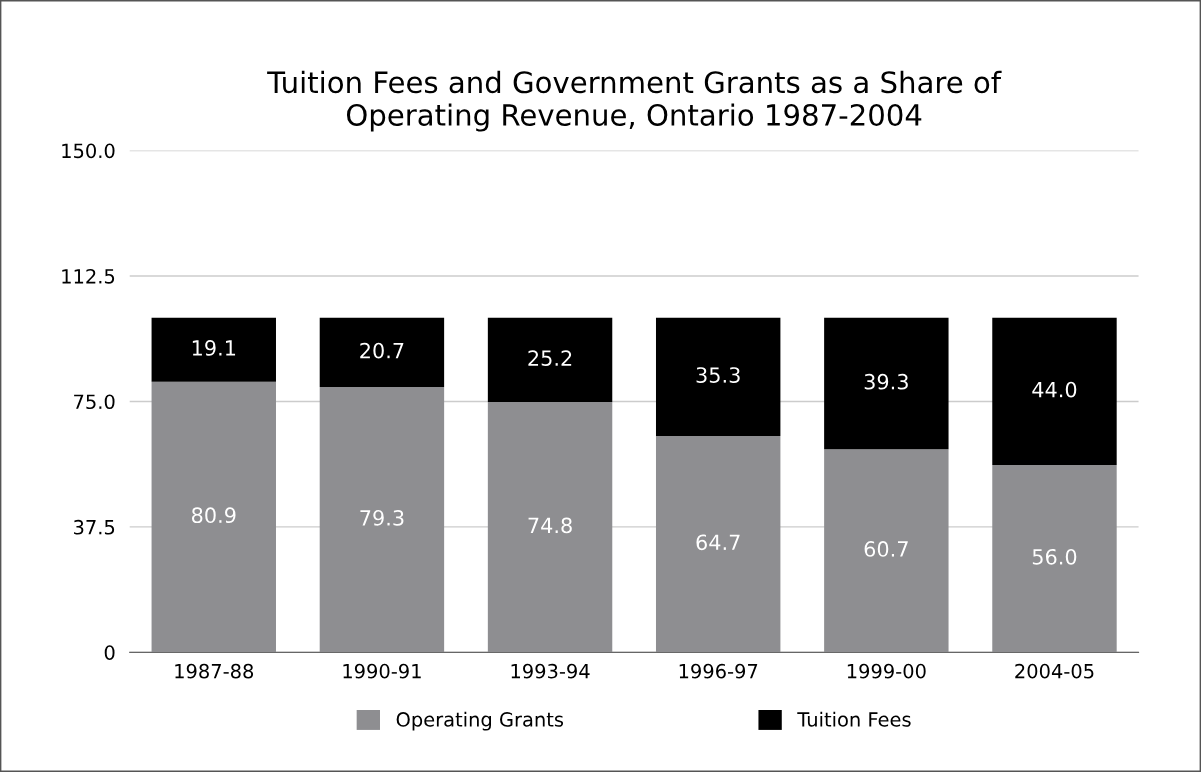 The width and height of the screenshot is (1201, 772). What do you see at coordinates (854, 719) in the screenshot?
I see `legend-label: Tuition Fees` at bounding box center [854, 719].